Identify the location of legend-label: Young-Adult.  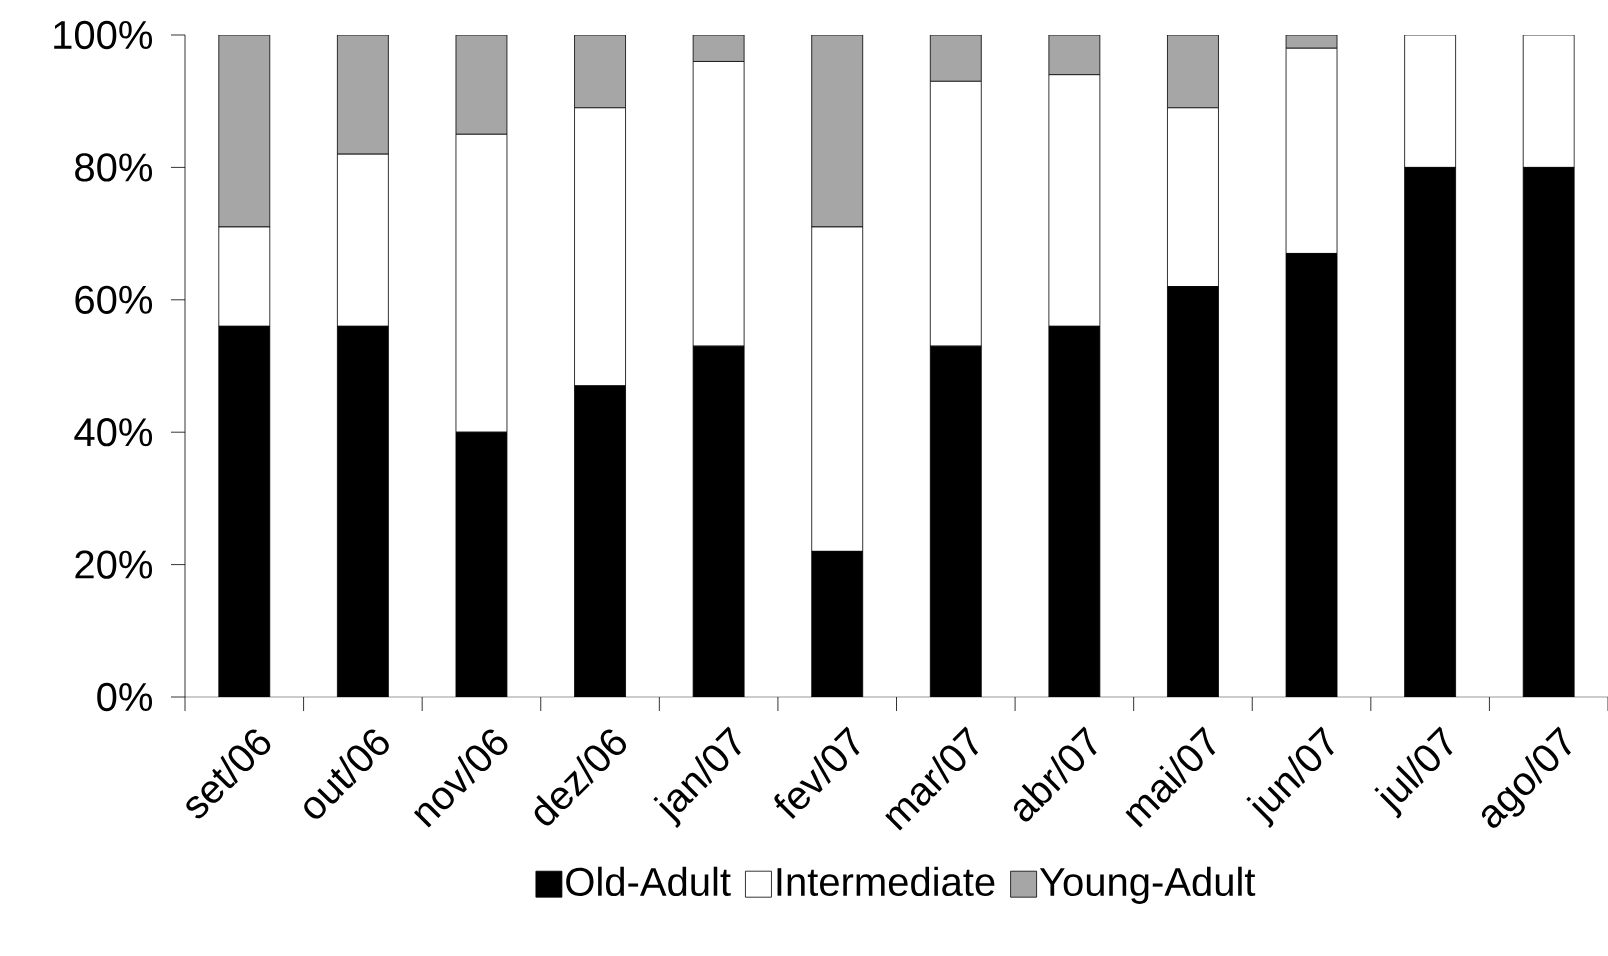
(1147, 885).